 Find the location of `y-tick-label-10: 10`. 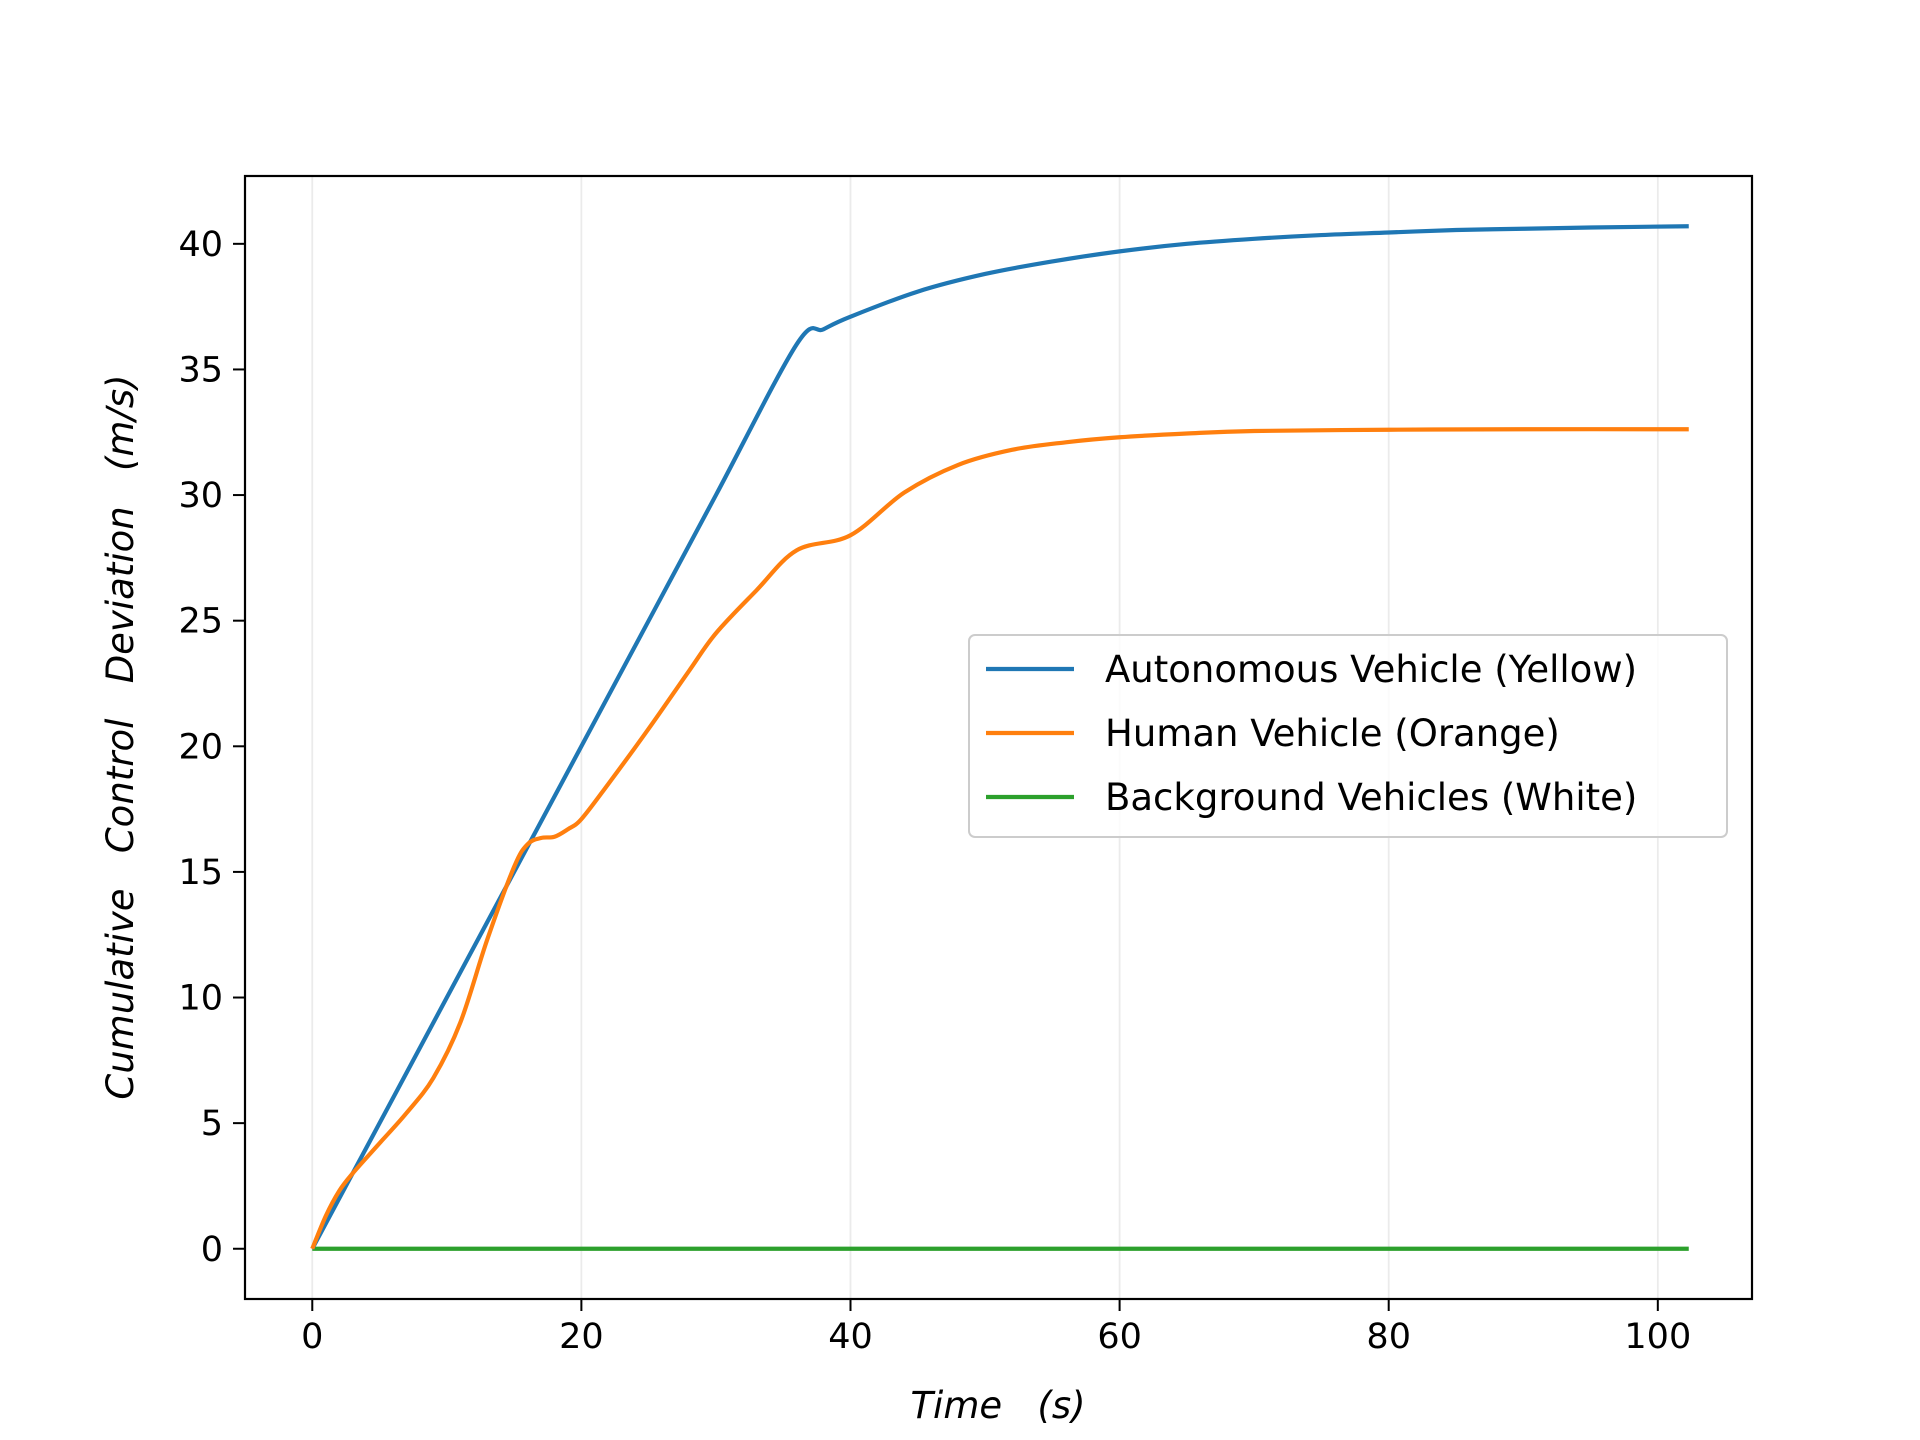

y-tick-label-10: 10 is located at coordinates (200, 999).